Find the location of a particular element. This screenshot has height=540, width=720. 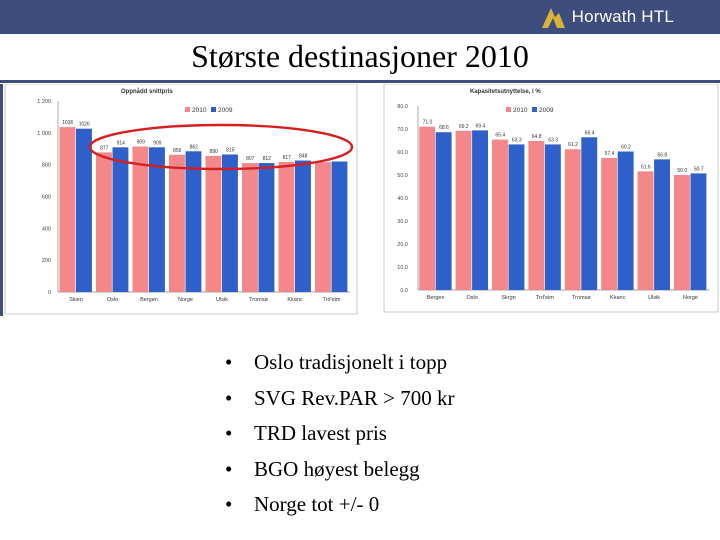

chart-title: Kapasitetsutnyttelse, i % is located at coordinates (505, 92).